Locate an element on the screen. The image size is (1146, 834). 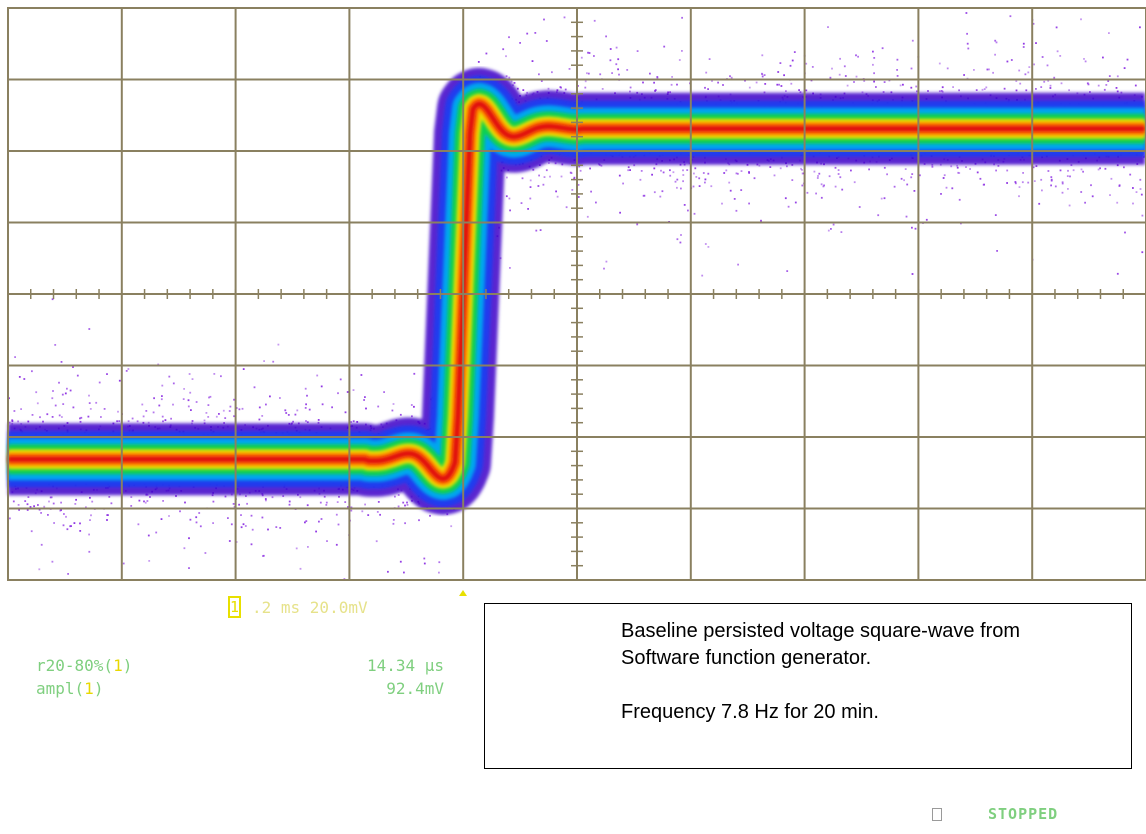
note-line-2: Software function generator. is located at coordinates (746, 658).